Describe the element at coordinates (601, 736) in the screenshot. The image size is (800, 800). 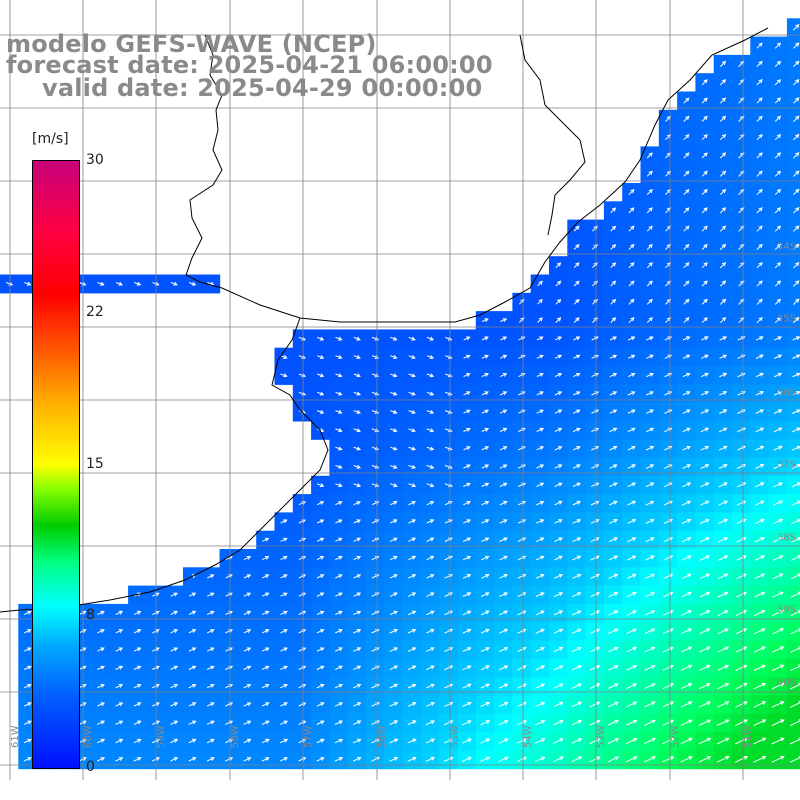
I see `lon-label-53w: 53W` at that location.